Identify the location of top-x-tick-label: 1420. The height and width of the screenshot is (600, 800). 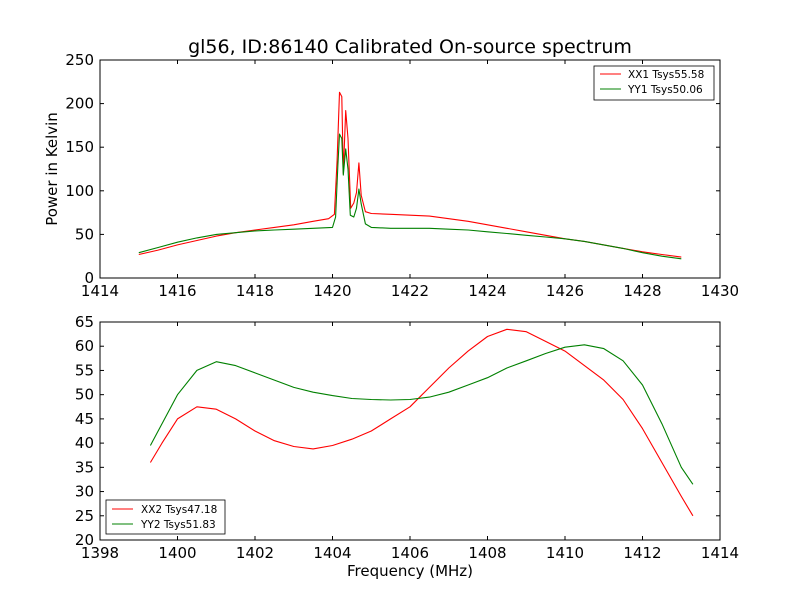
(332, 291).